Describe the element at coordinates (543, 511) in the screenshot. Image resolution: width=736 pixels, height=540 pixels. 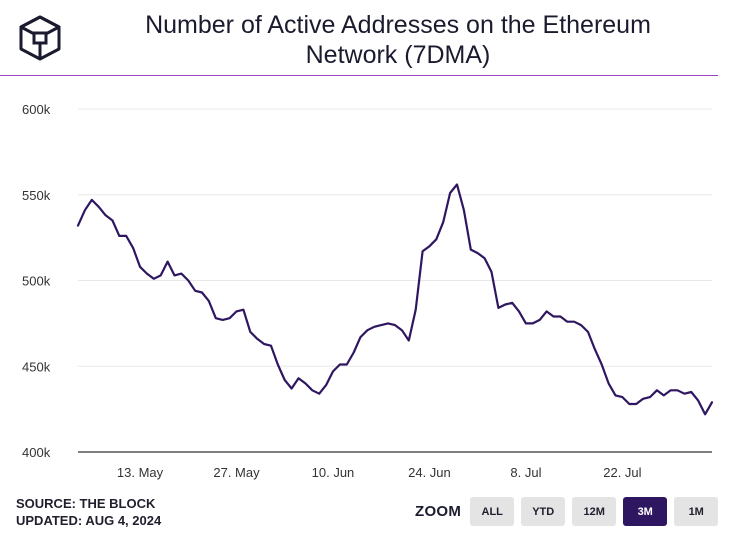
I see `zoom-ytd-button: YTD` at that location.